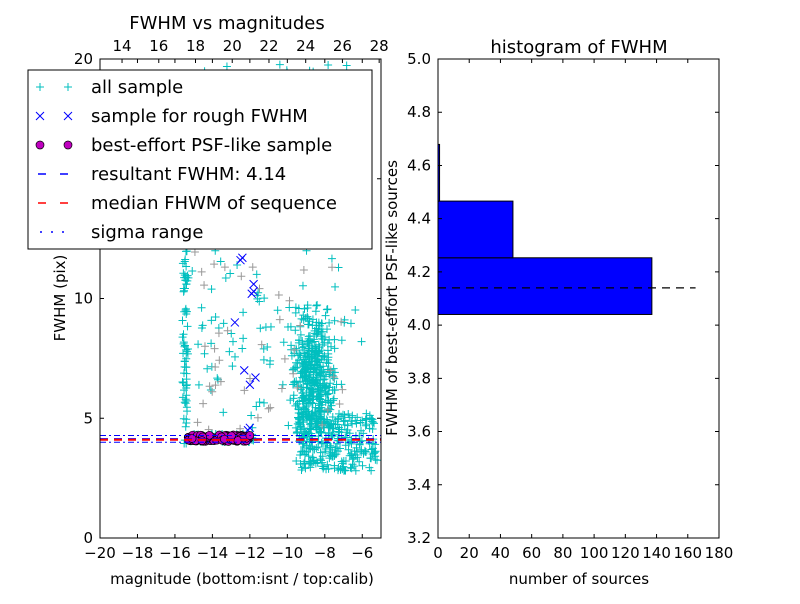 The height and width of the screenshot is (604, 800). Describe the element at coordinates (199, 116) in the screenshot. I see `legend-label: sample for rough FWHM` at that location.